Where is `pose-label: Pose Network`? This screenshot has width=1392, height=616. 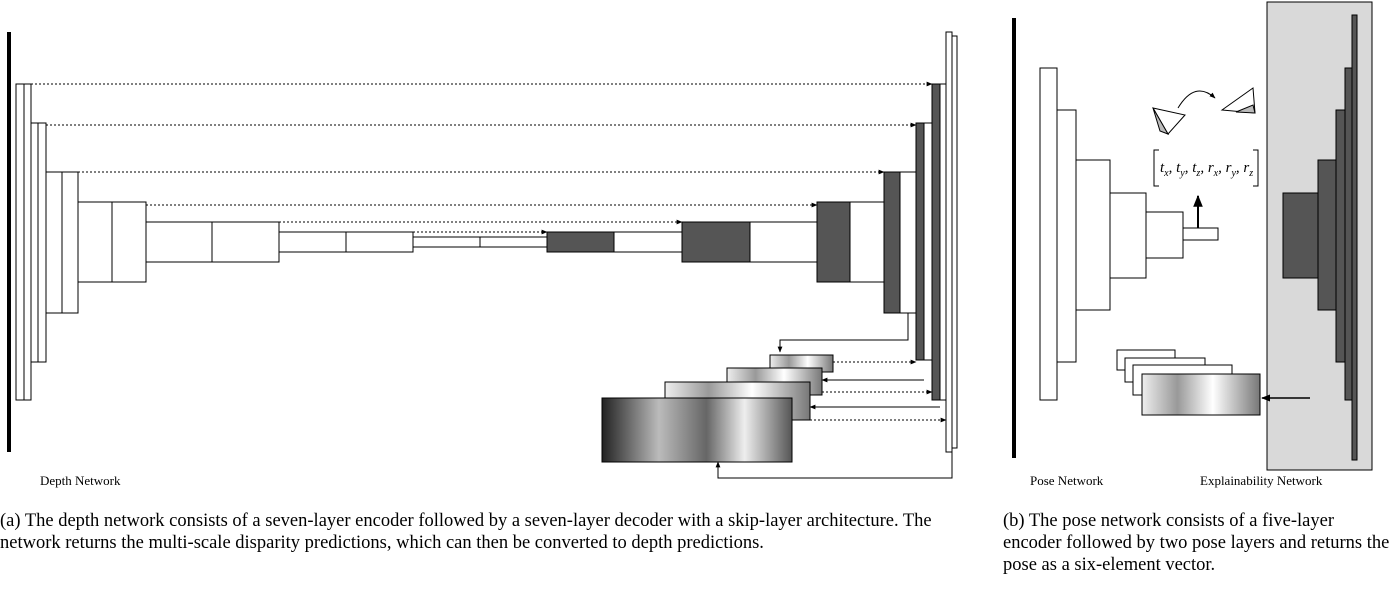 pose-label: Pose Network is located at coordinates (1067, 480).